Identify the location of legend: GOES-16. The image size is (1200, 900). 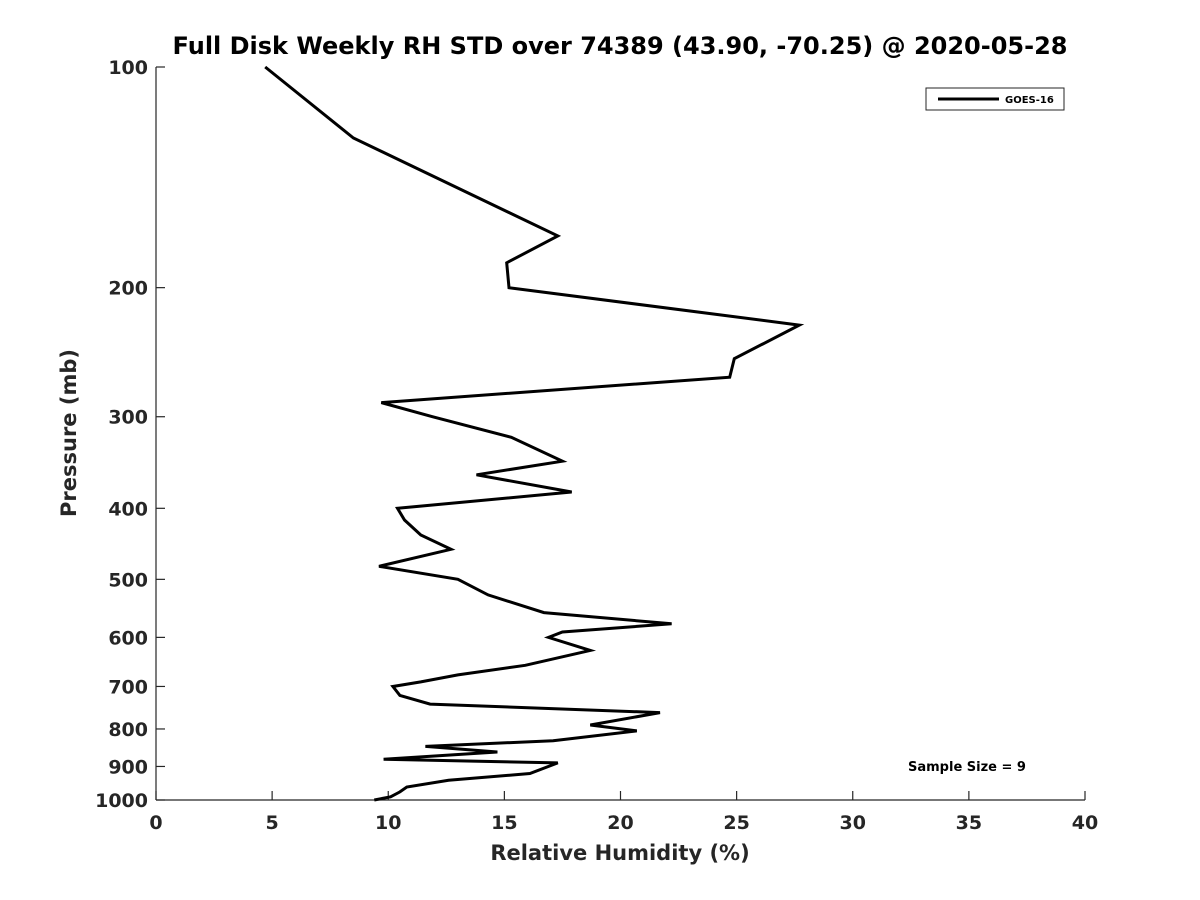
(995, 99).